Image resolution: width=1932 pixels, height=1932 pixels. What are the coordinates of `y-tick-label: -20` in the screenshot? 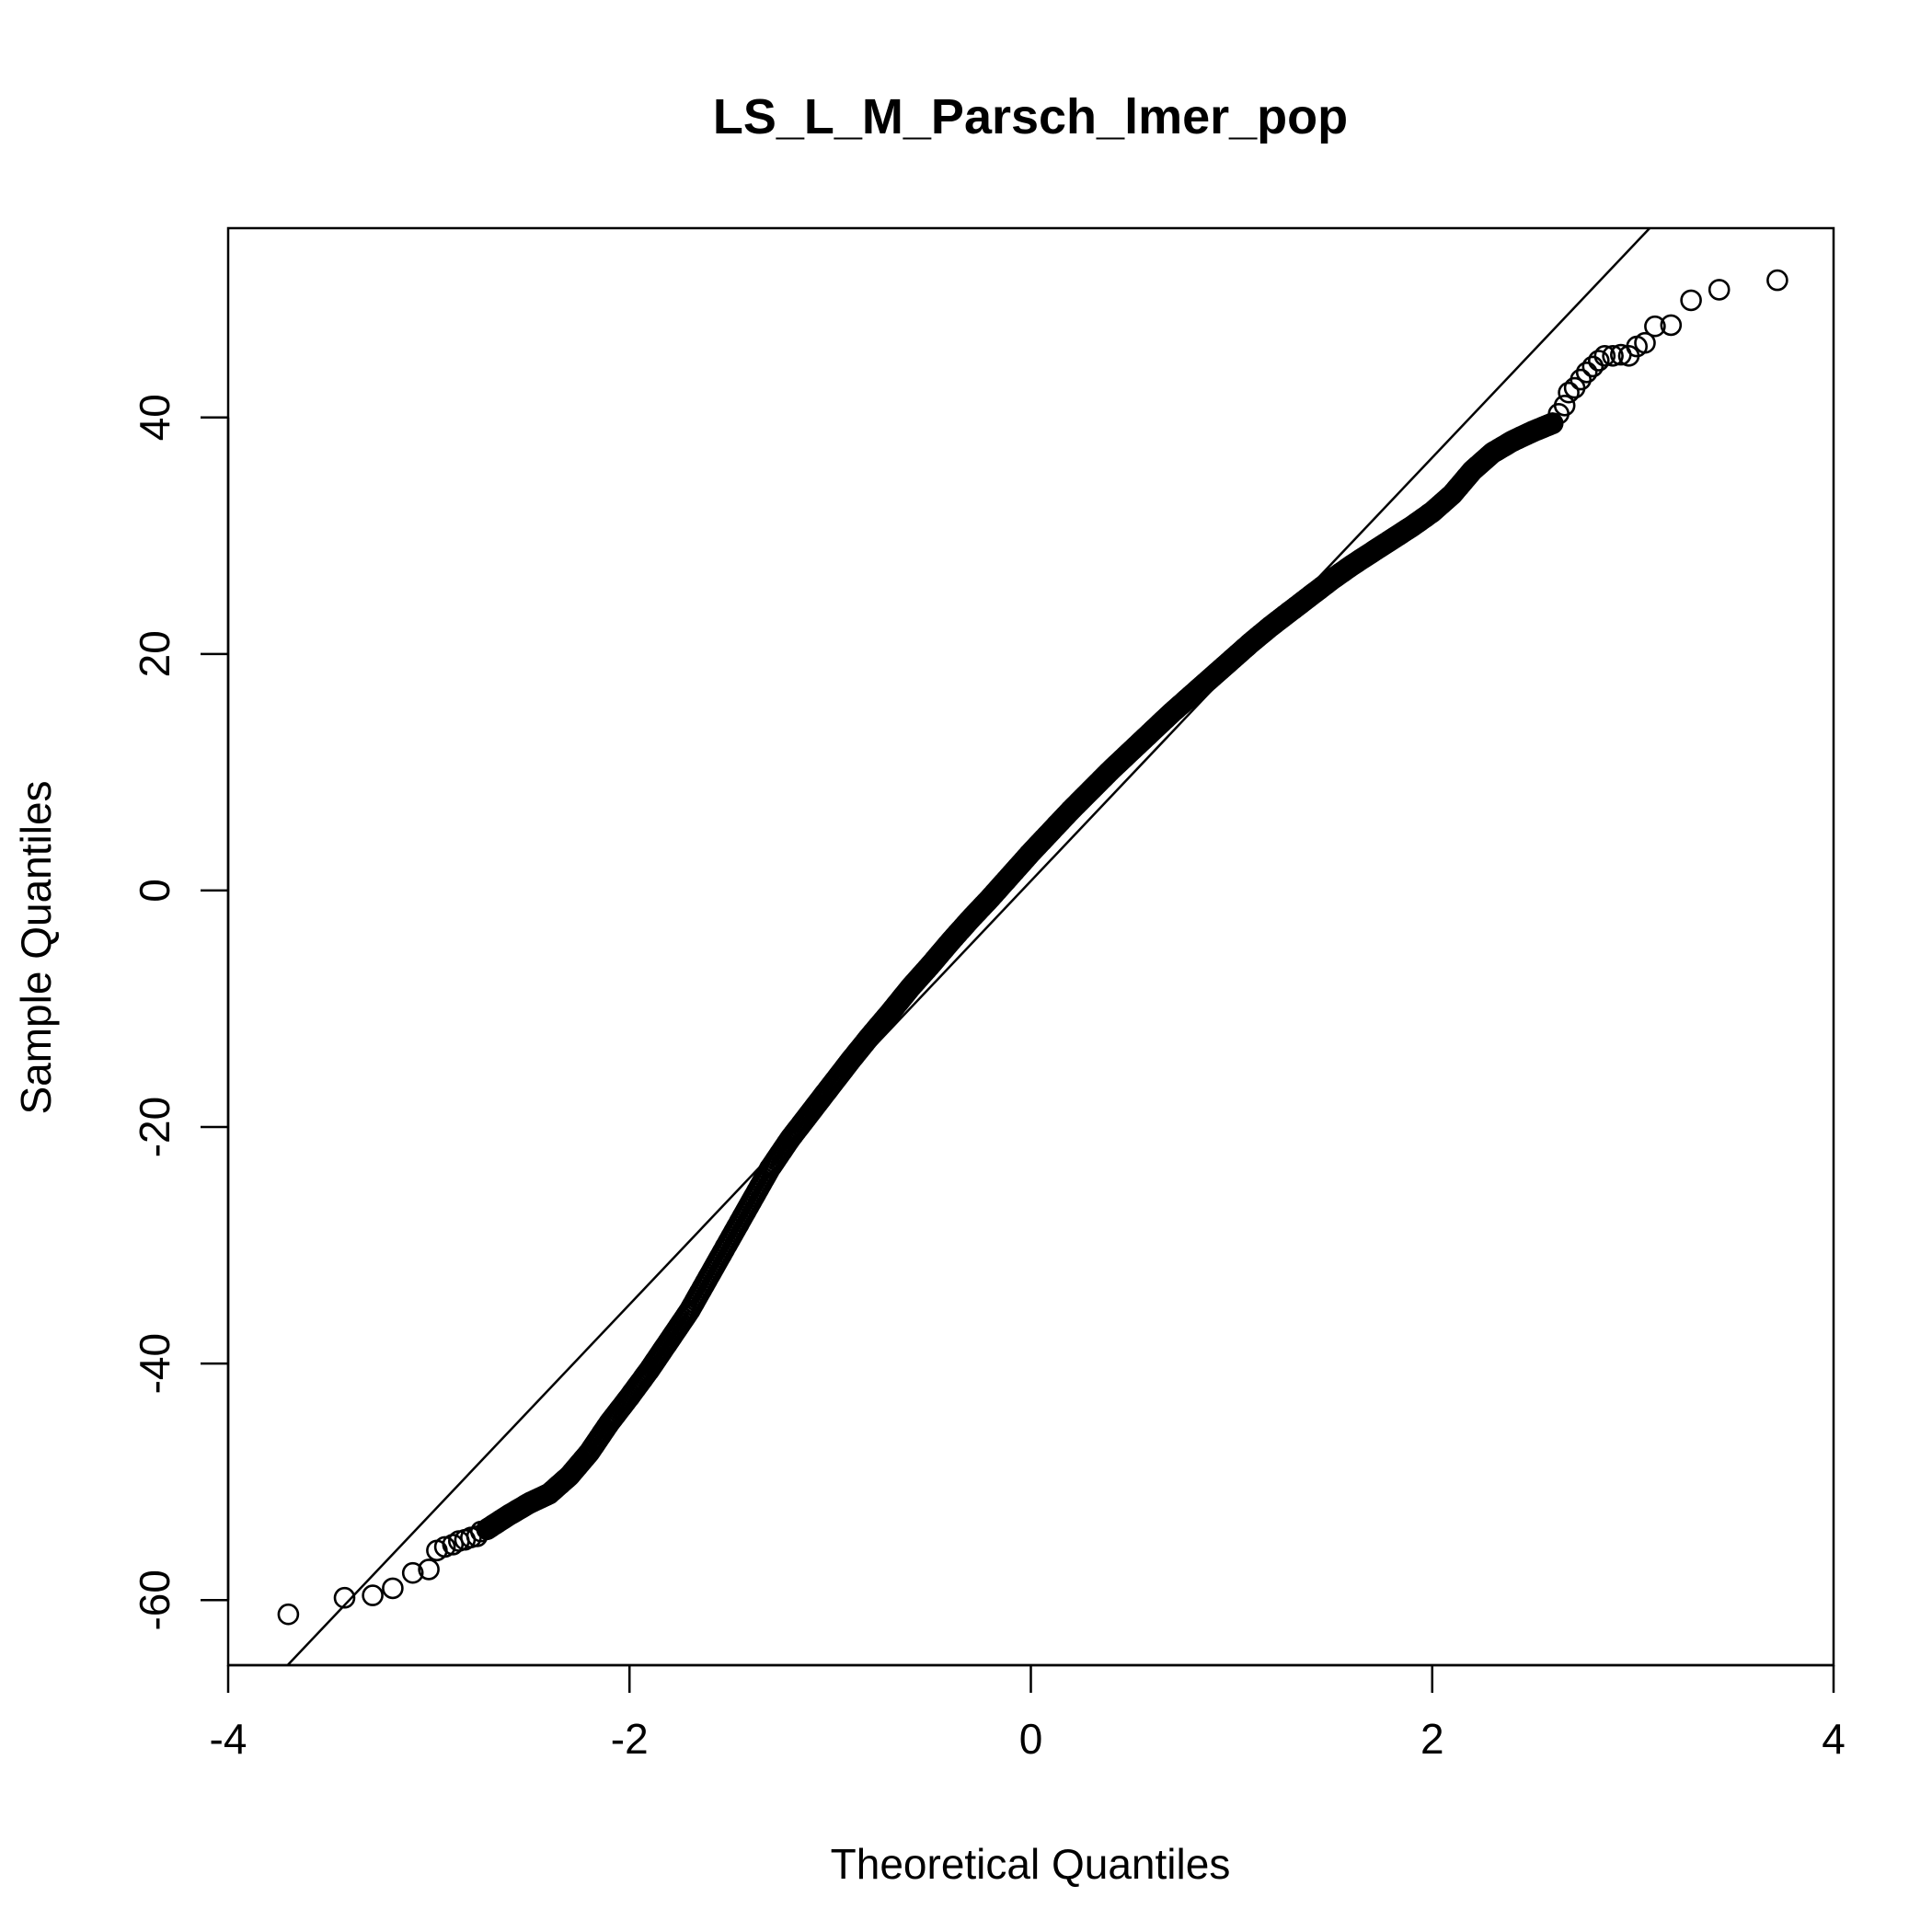 It's located at (154, 1127).